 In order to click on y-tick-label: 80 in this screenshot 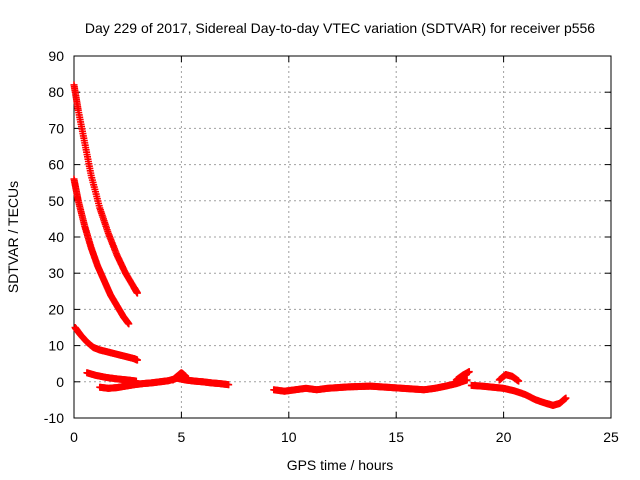, I will do `click(56, 92)`.